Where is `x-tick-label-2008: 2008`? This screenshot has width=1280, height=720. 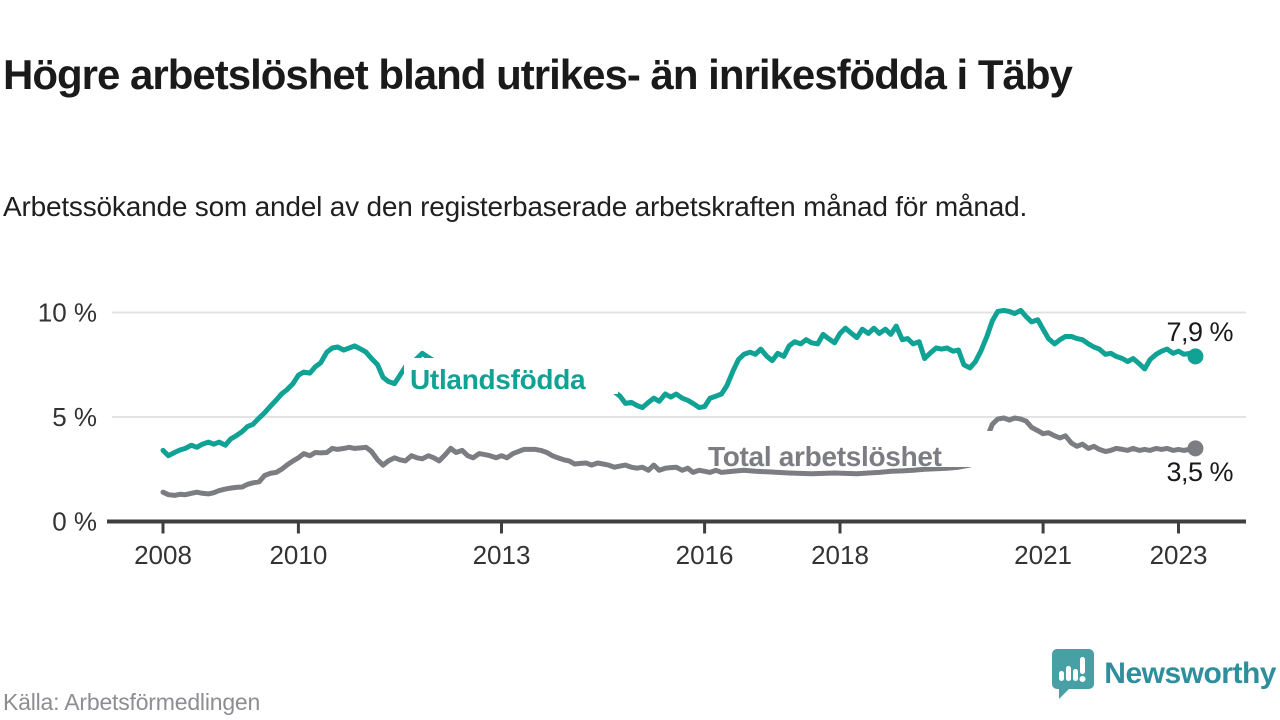
x-tick-label-2008: 2008 is located at coordinates (163, 555).